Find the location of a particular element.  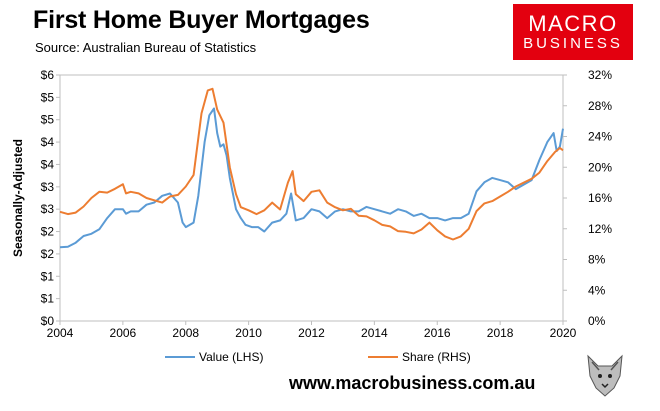

x-tick-label: 2004 is located at coordinates (60, 333).